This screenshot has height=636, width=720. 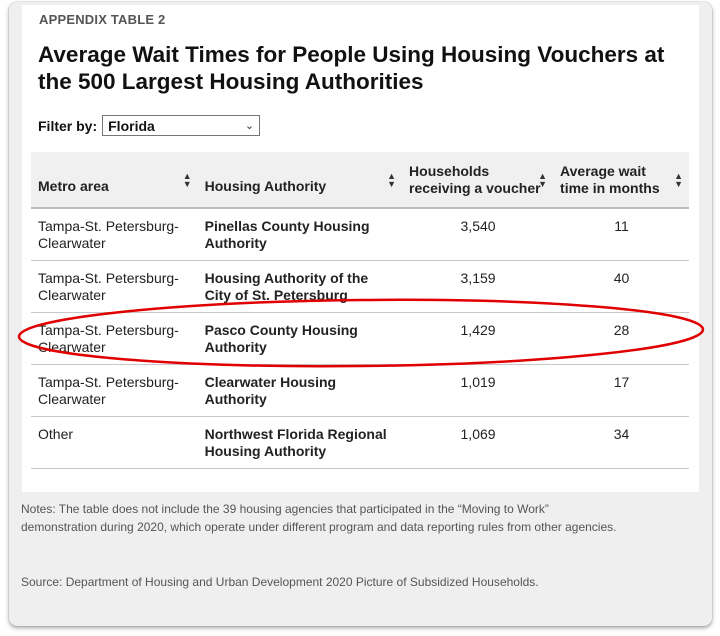 What do you see at coordinates (478, 390) in the screenshot?
I see `cell-households: 1,019` at bounding box center [478, 390].